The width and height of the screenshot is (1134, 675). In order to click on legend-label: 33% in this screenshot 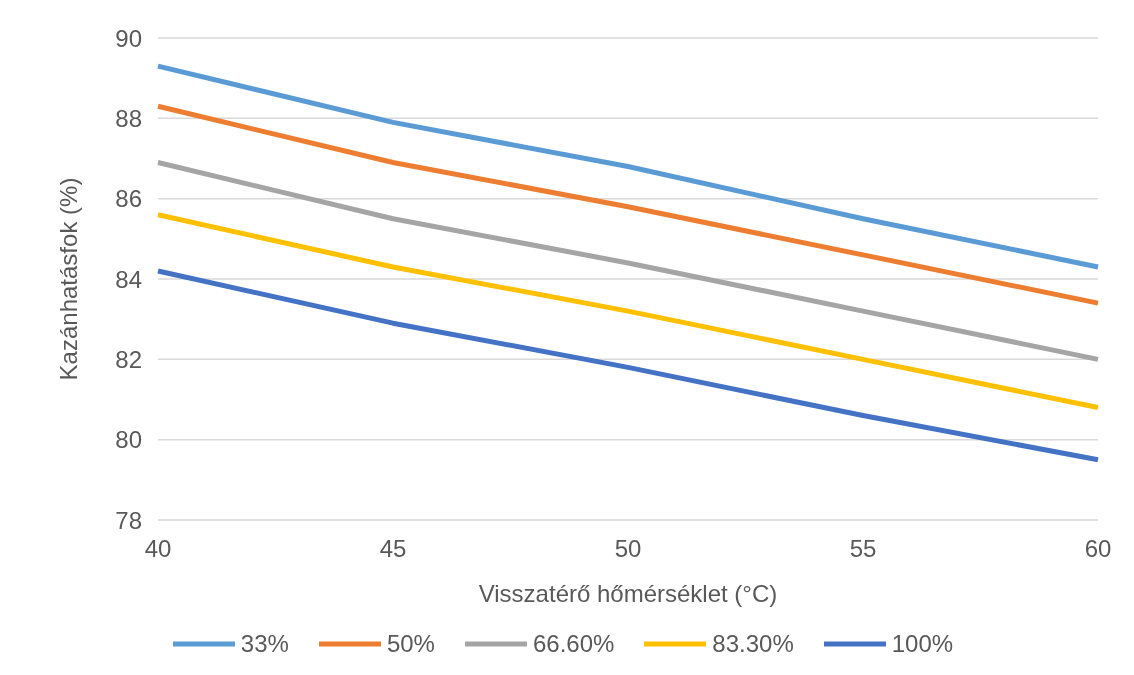, I will do `click(264, 644)`.